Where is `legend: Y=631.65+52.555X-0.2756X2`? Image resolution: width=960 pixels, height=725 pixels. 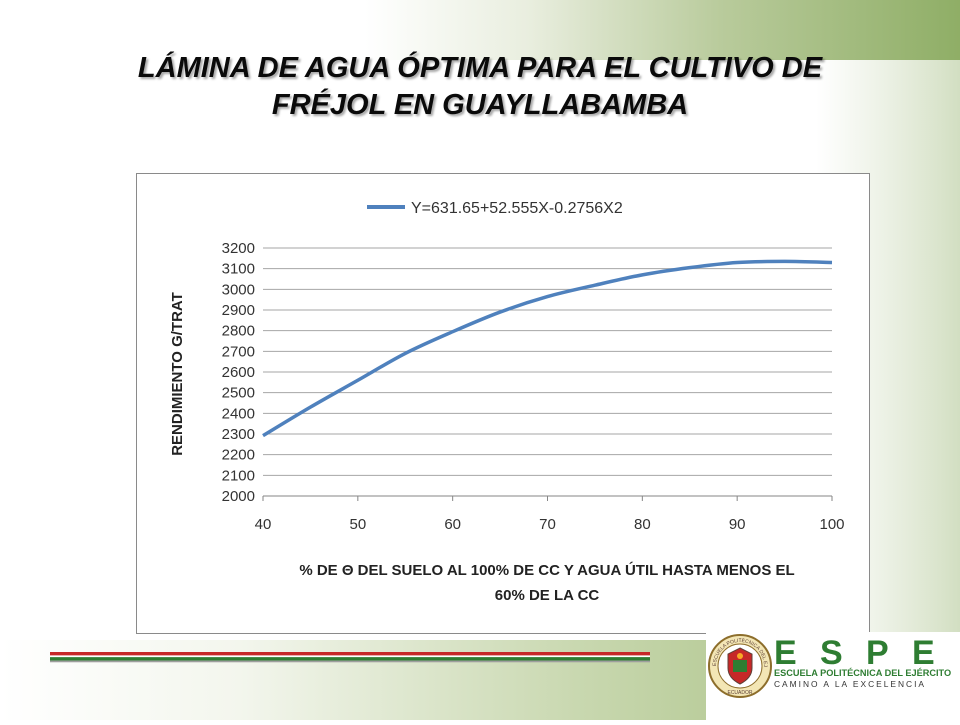 legend: Y=631.65+52.555X-0.2756X2 is located at coordinates (495, 208).